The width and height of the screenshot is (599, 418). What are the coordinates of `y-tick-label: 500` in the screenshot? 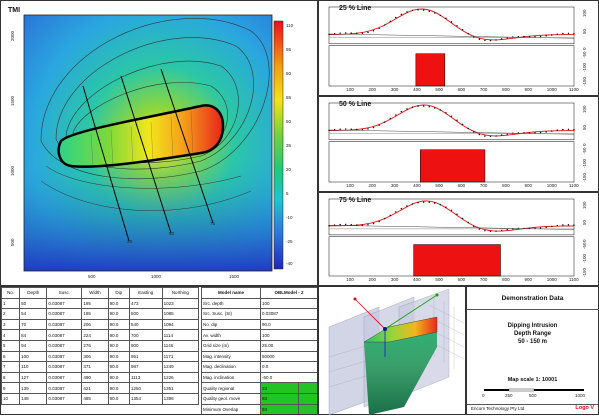 It's located at (12, 242).